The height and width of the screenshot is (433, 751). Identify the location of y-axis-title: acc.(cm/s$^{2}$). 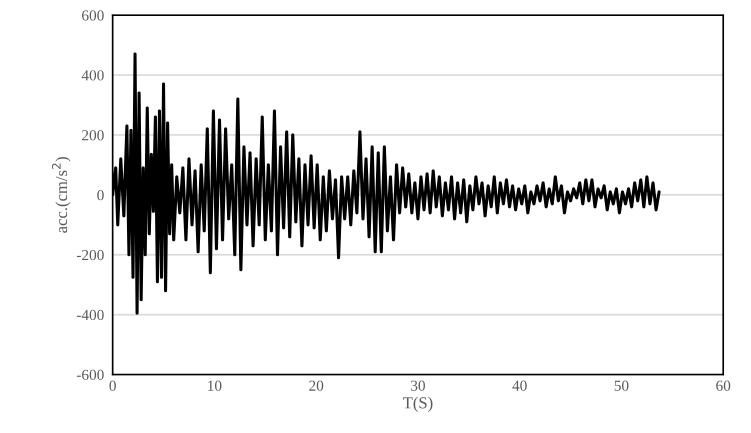
(61, 195).